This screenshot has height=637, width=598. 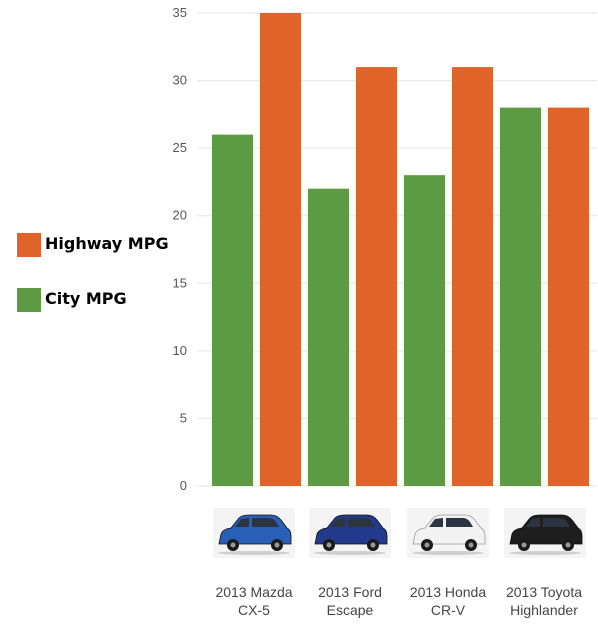 I want to click on category-label-line: CR-V, so click(x=448, y=610).